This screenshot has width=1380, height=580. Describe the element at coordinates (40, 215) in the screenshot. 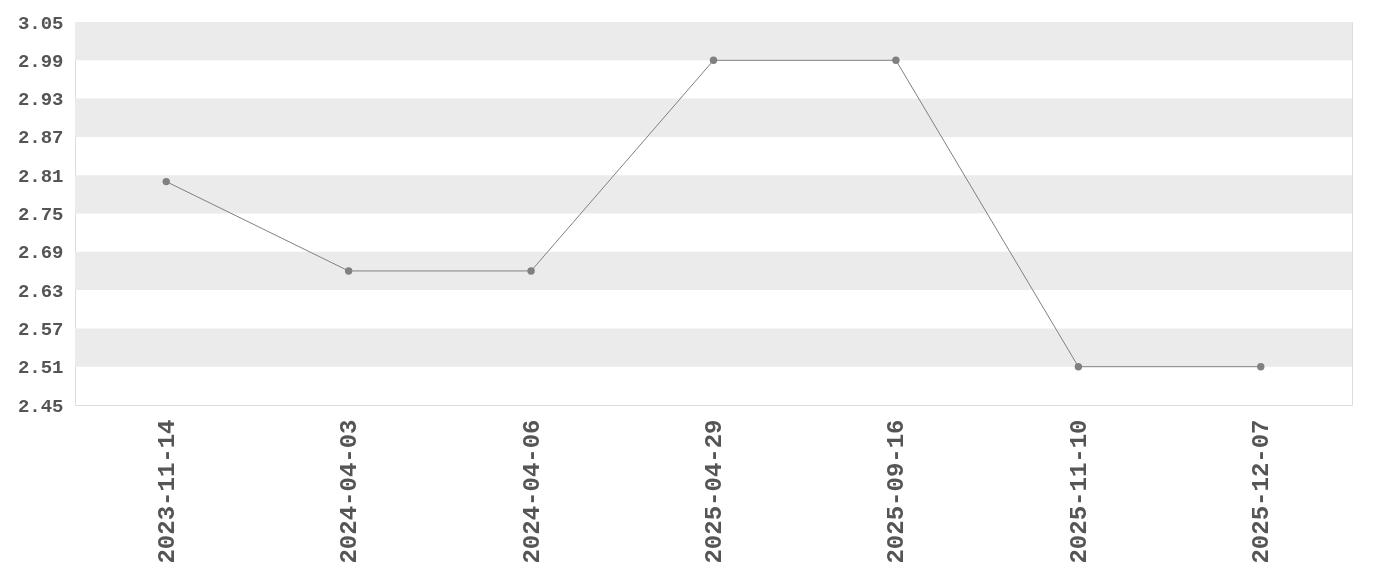

I see `y-tick-label: 2.75` at that location.